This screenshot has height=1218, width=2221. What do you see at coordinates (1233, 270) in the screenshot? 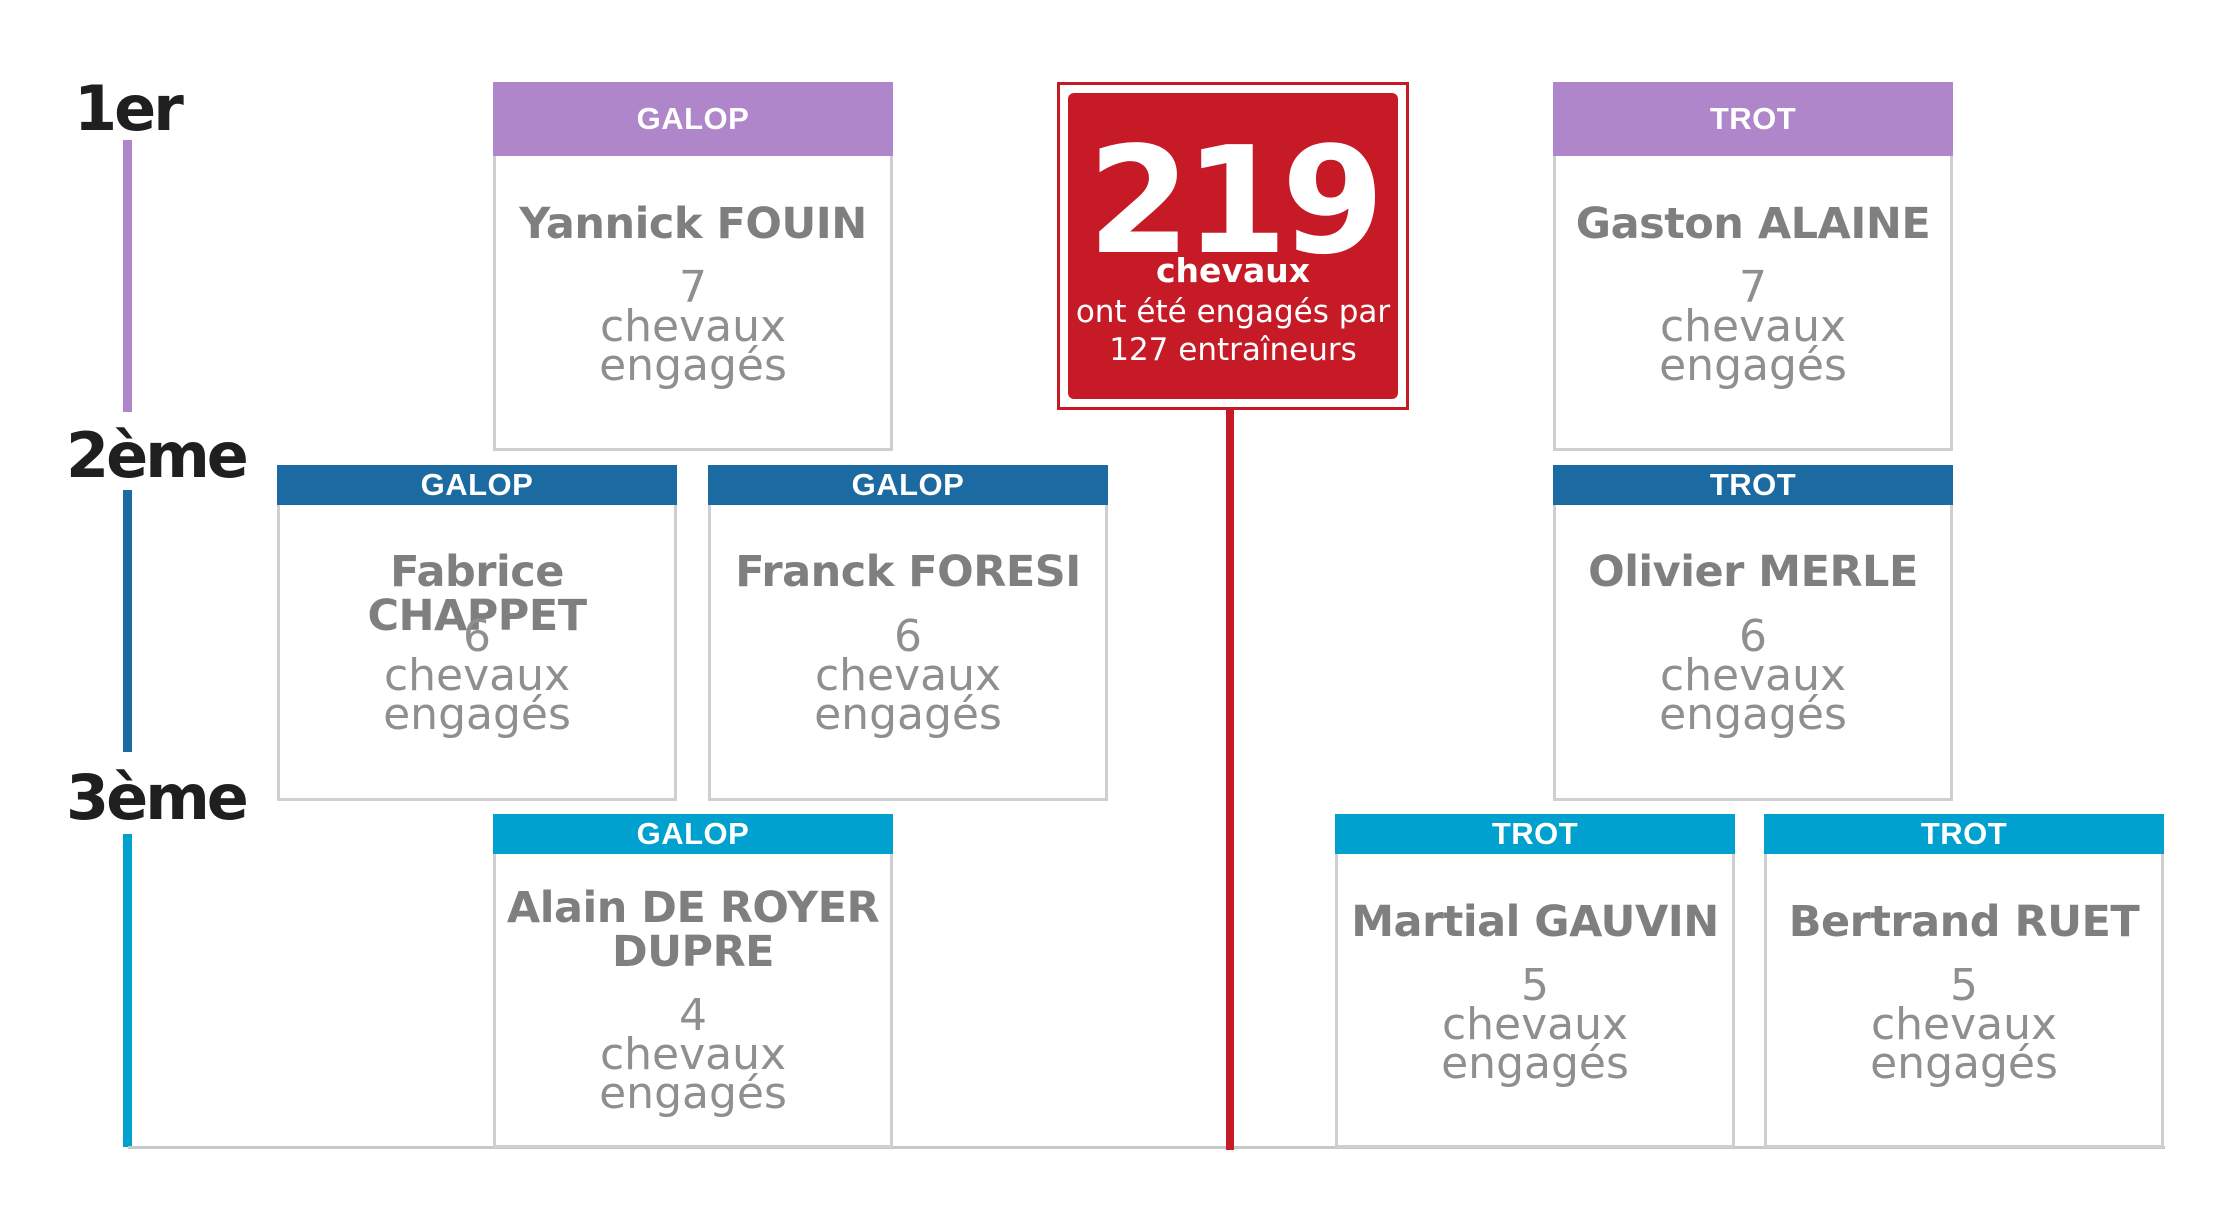
I see `total-unit: chevaux` at bounding box center [1233, 270].